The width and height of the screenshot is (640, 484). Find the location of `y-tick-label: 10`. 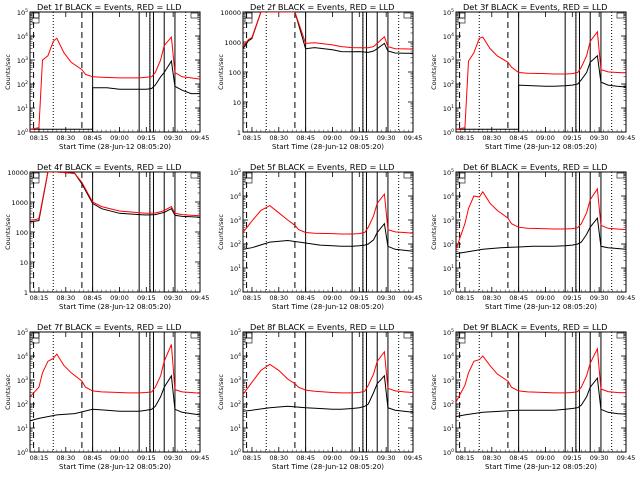

y-tick-label: 10 is located at coordinates (24, 263).